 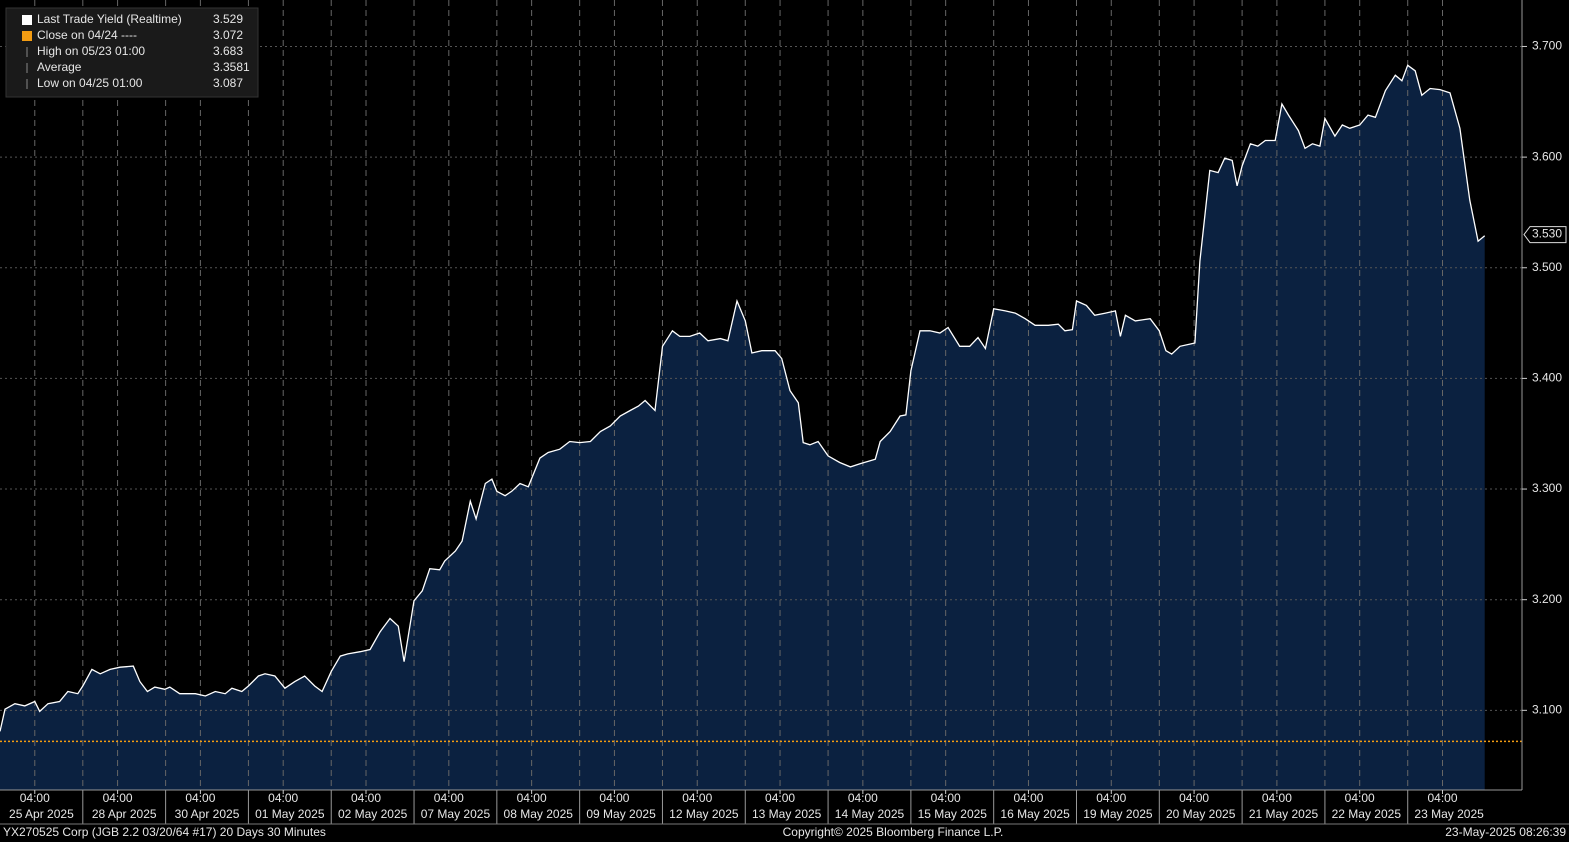 I want to click on x-category-label: 13 May 2025, so click(x=787, y=814).